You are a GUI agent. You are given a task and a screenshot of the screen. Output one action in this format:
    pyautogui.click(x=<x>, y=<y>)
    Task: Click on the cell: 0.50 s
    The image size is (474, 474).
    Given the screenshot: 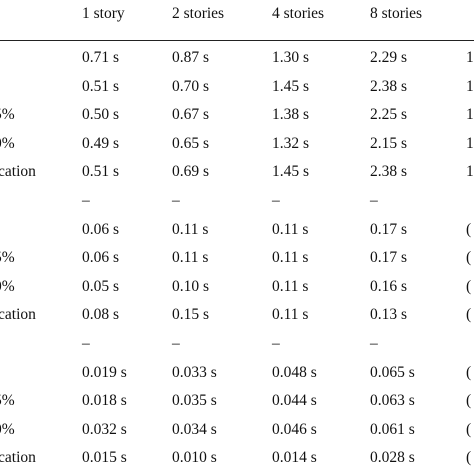 What is the action you would take?
    pyautogui.click(x=101, y=115)
    